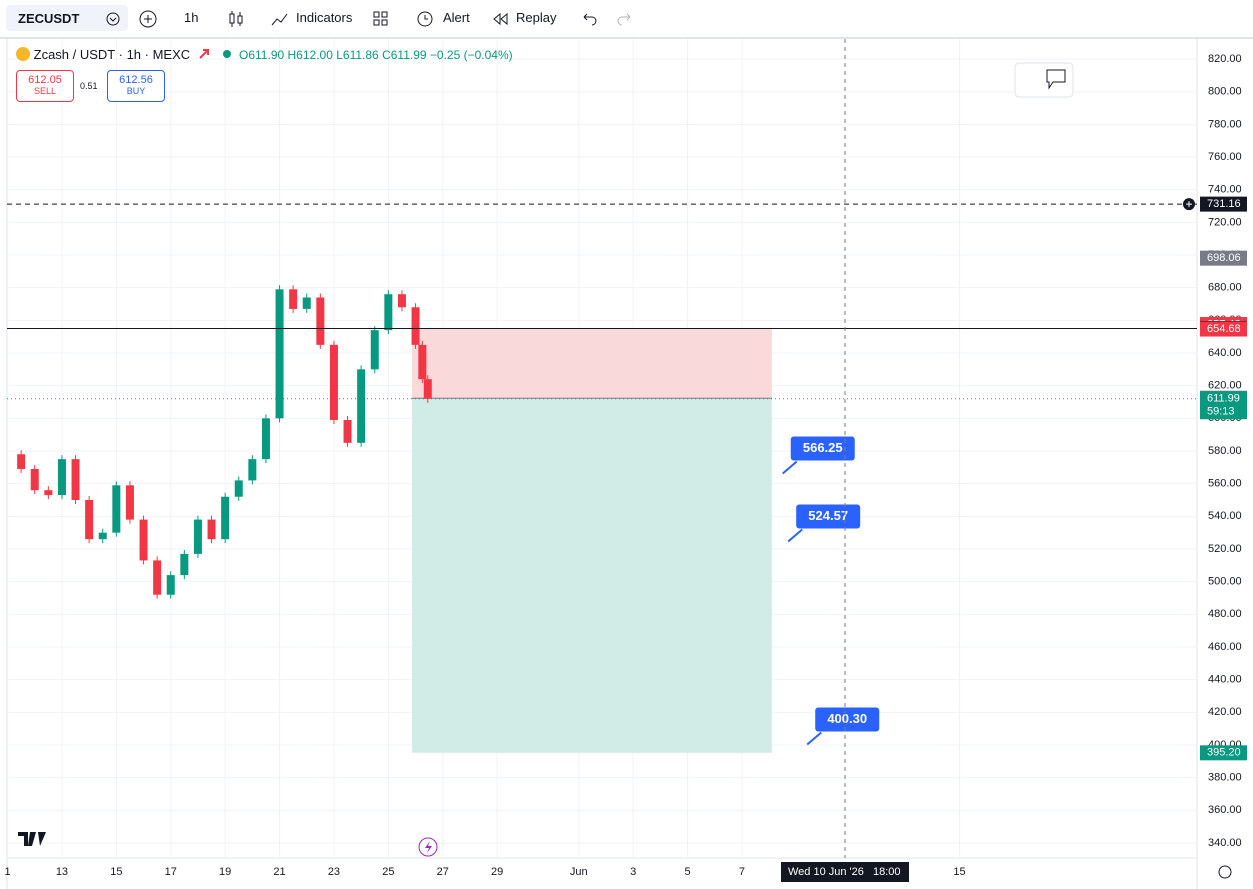 This screenshot has width=1253, height=889. Describe the element at coordinates (1225, 484) in the screenshot. I see `y-tick-label: 560.00` at that location.